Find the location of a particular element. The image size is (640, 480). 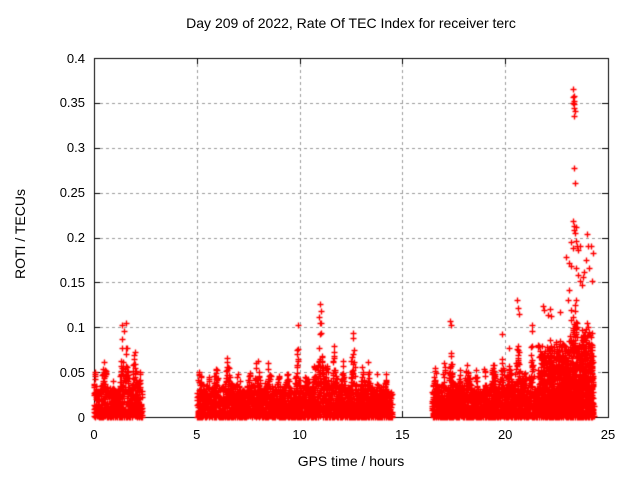

x-tick-label: 0 is located at coordinates (94, 434).